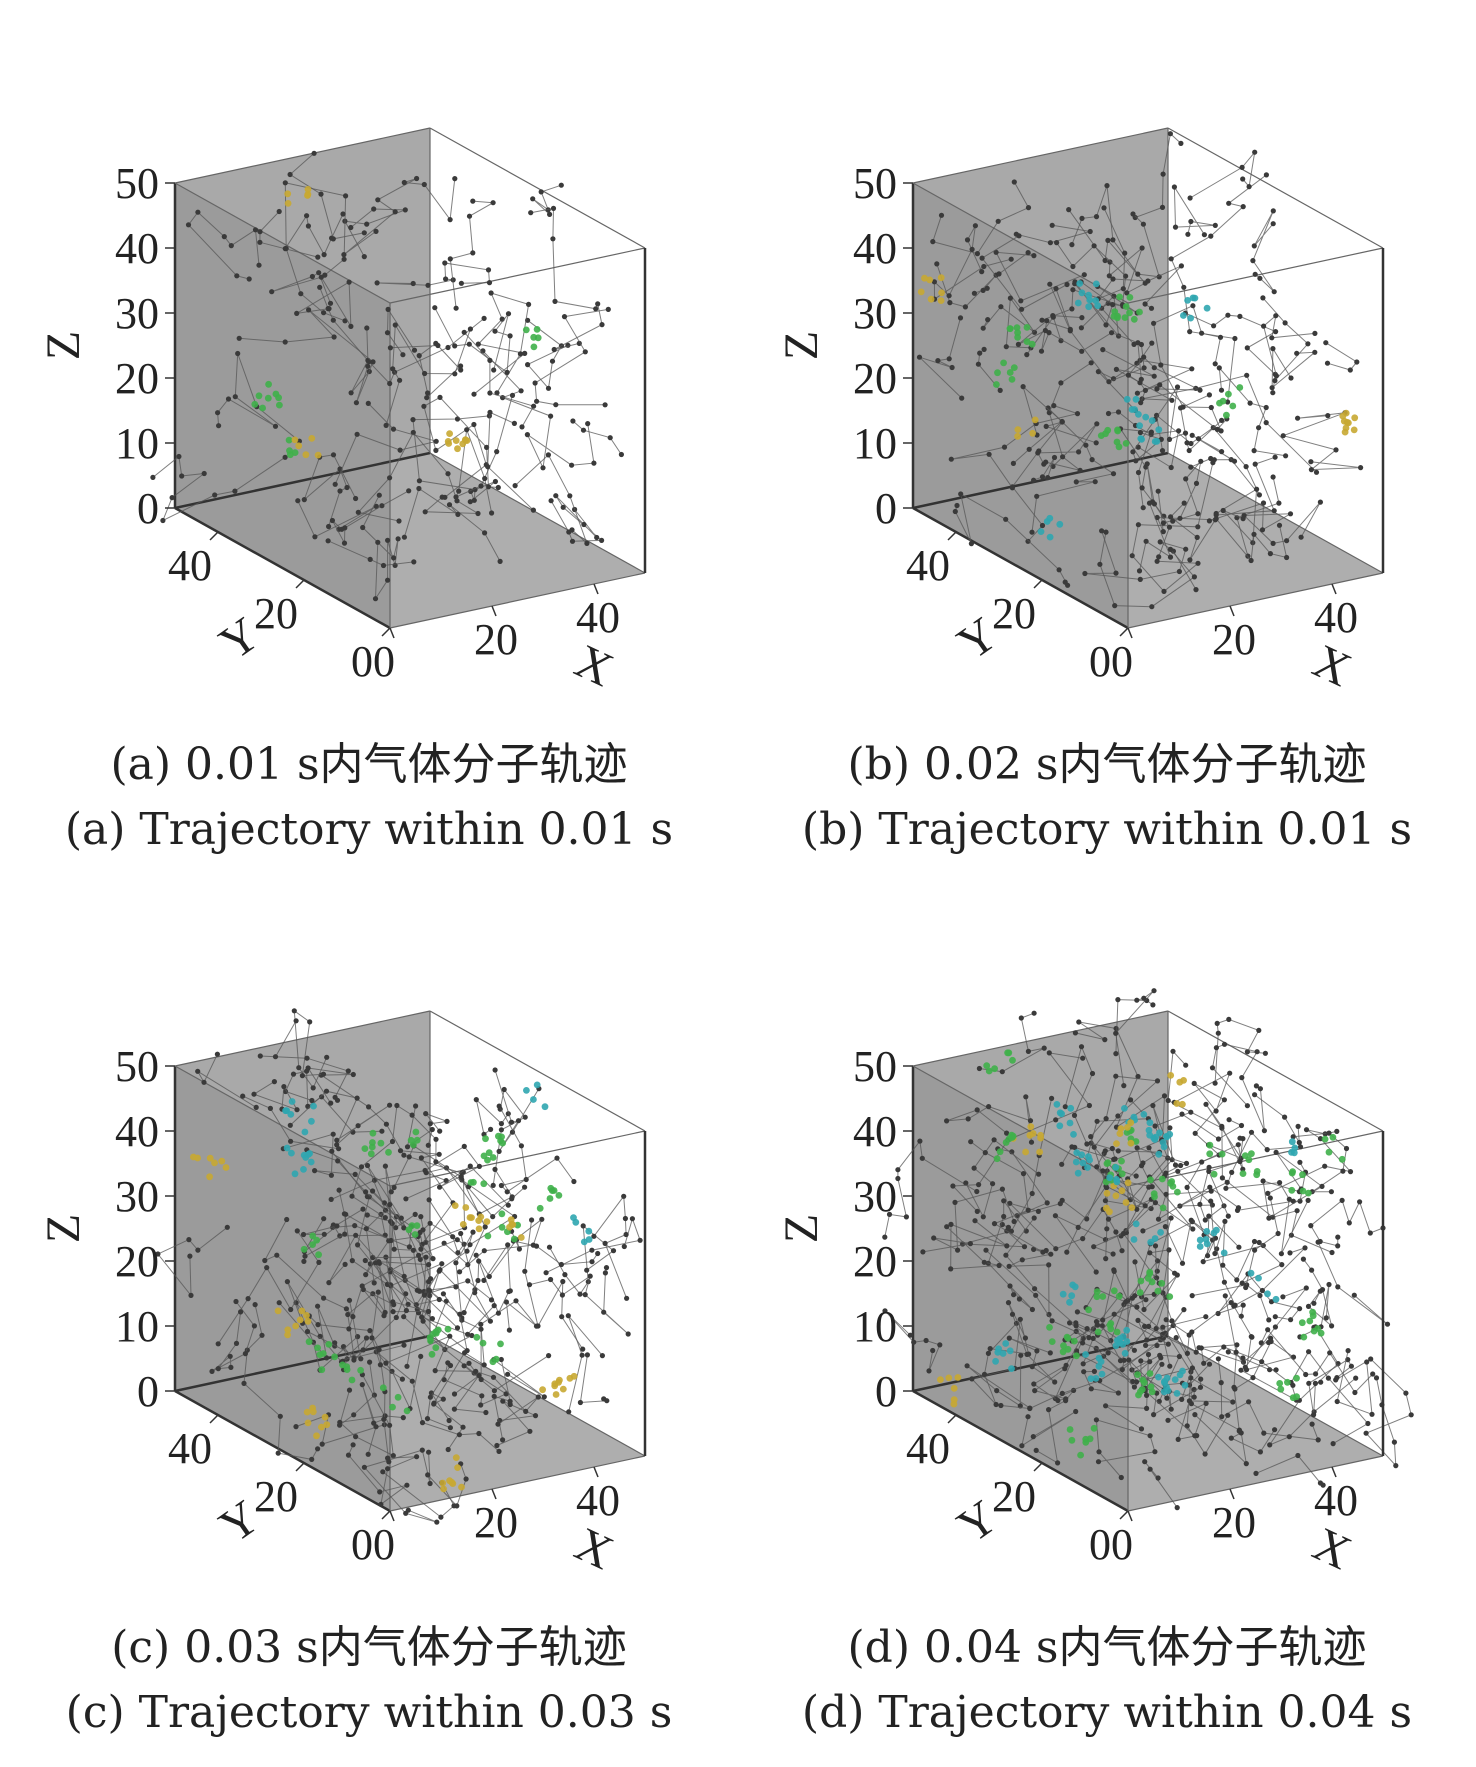  I want to click on y-tick-mark, so click(386, 632).